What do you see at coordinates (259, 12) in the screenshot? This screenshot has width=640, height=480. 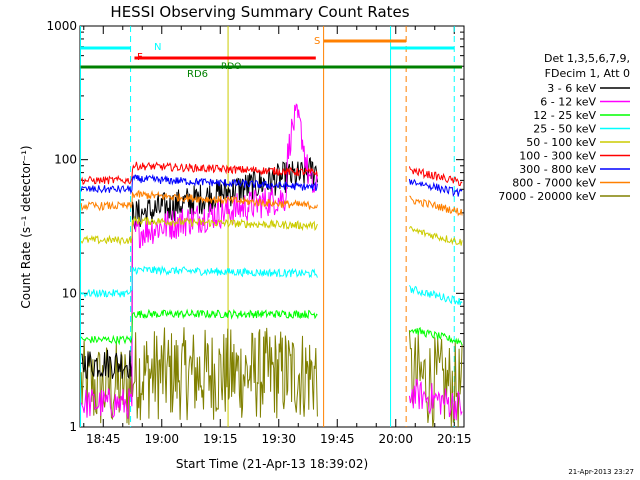 I see `chart-title: HESSI Observing Summary Count Rates` at bounding box center [259, 12].